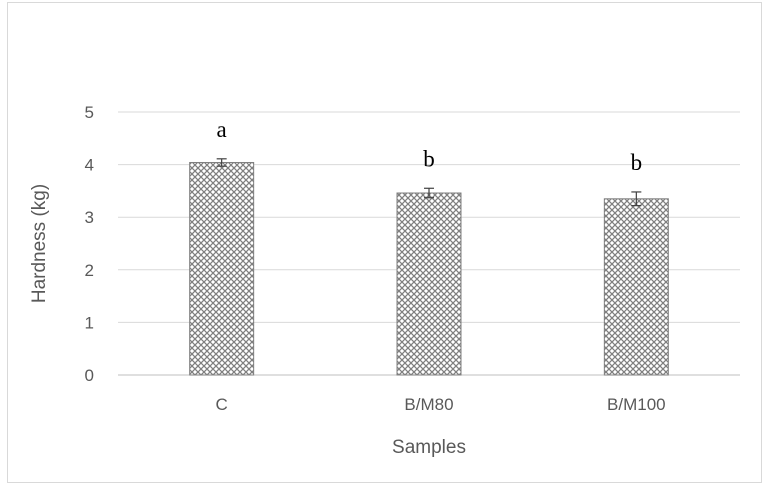  What do you see at coordinates (428, 404) in the screenshot?
I see `x-tick-label: B/M80` at bounding box center [428, 404].